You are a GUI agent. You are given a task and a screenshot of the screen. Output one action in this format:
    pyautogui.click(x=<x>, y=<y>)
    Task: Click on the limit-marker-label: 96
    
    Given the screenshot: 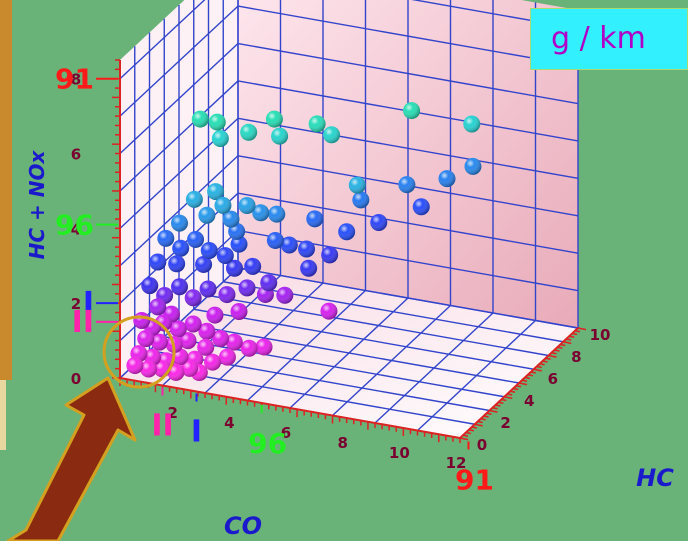 What is the action you would take?
    pyautogui.click(x=267, y=443)
    